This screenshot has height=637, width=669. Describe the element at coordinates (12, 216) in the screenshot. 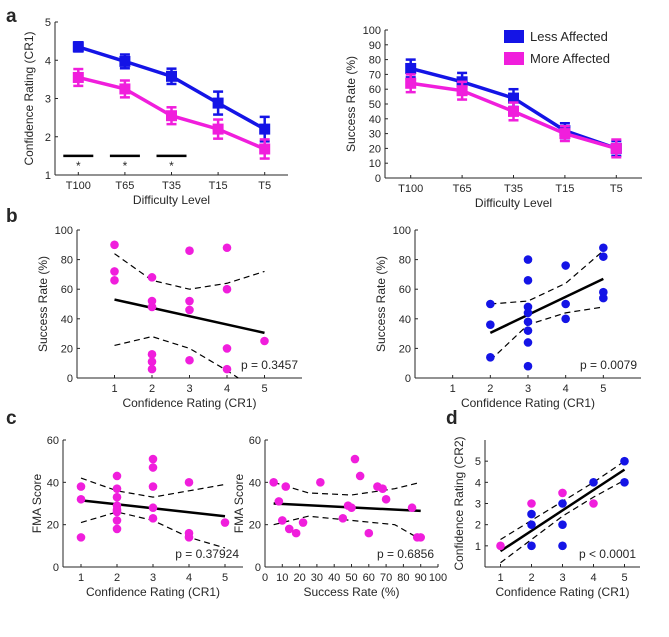

I see `panel-letter-b: b` at that location.